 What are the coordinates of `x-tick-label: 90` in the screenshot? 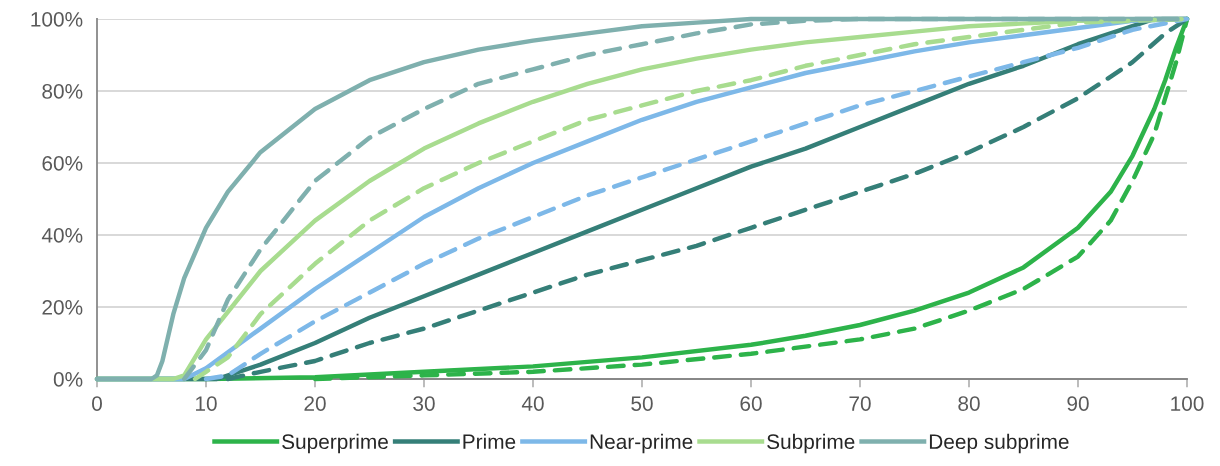 It's located at (1078, 403).